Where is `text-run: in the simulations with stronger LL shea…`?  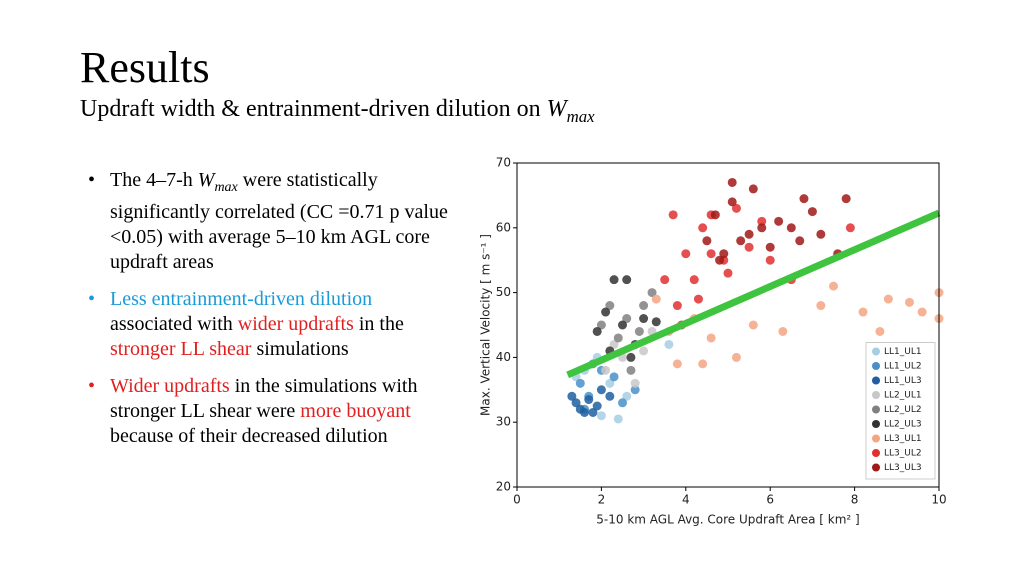 text-run: in the simulations with stronger LL shea… is located at coordinates (264, 398).